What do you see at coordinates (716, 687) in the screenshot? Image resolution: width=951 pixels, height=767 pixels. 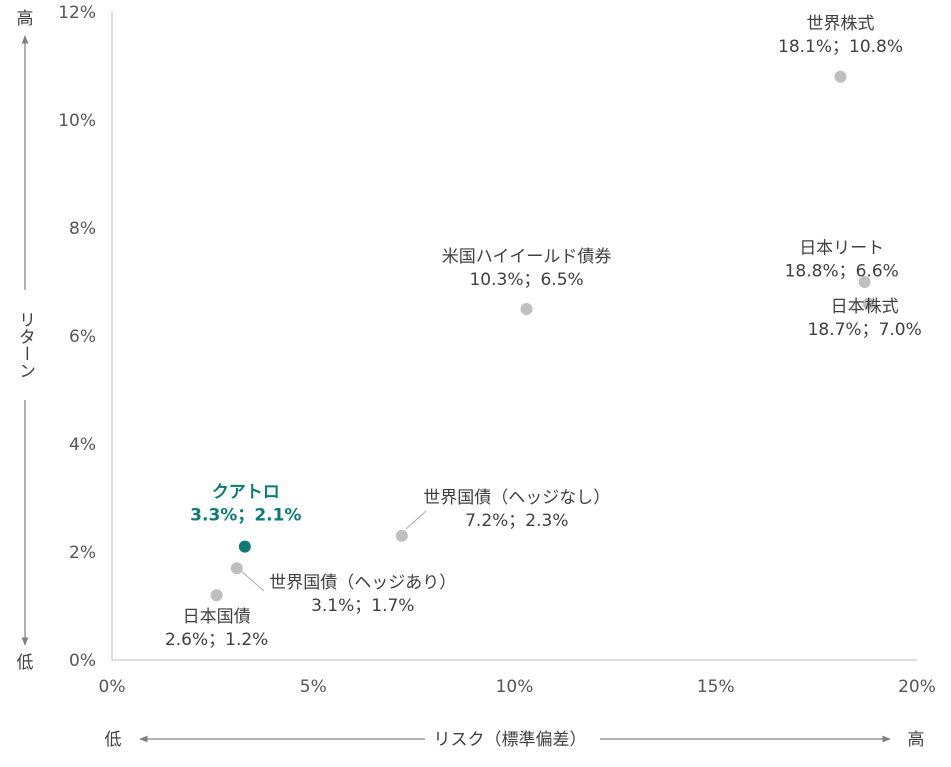 I see `x-tick-label: 15%` at bounding box center [716, 687].